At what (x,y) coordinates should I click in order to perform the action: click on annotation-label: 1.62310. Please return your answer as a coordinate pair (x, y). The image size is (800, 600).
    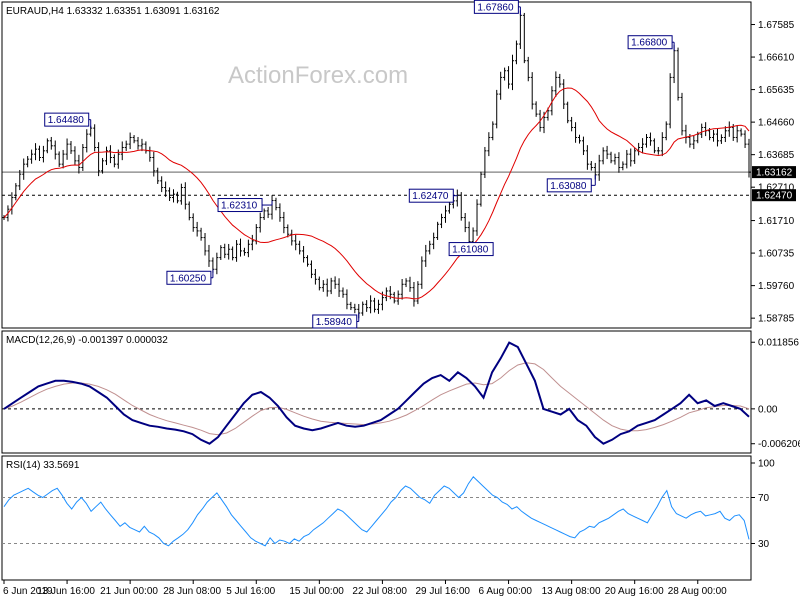
    Looking at the image, I should click on (239, 206).